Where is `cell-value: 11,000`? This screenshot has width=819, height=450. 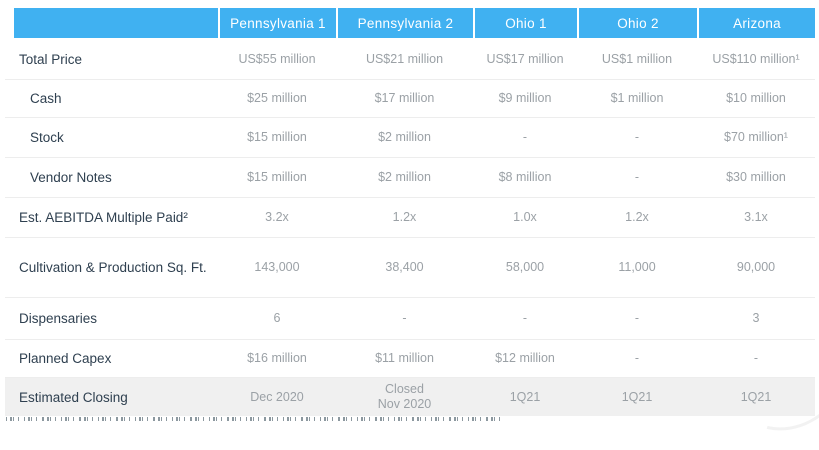 cell-value: 11,000 is located at coordinates (637, 267).